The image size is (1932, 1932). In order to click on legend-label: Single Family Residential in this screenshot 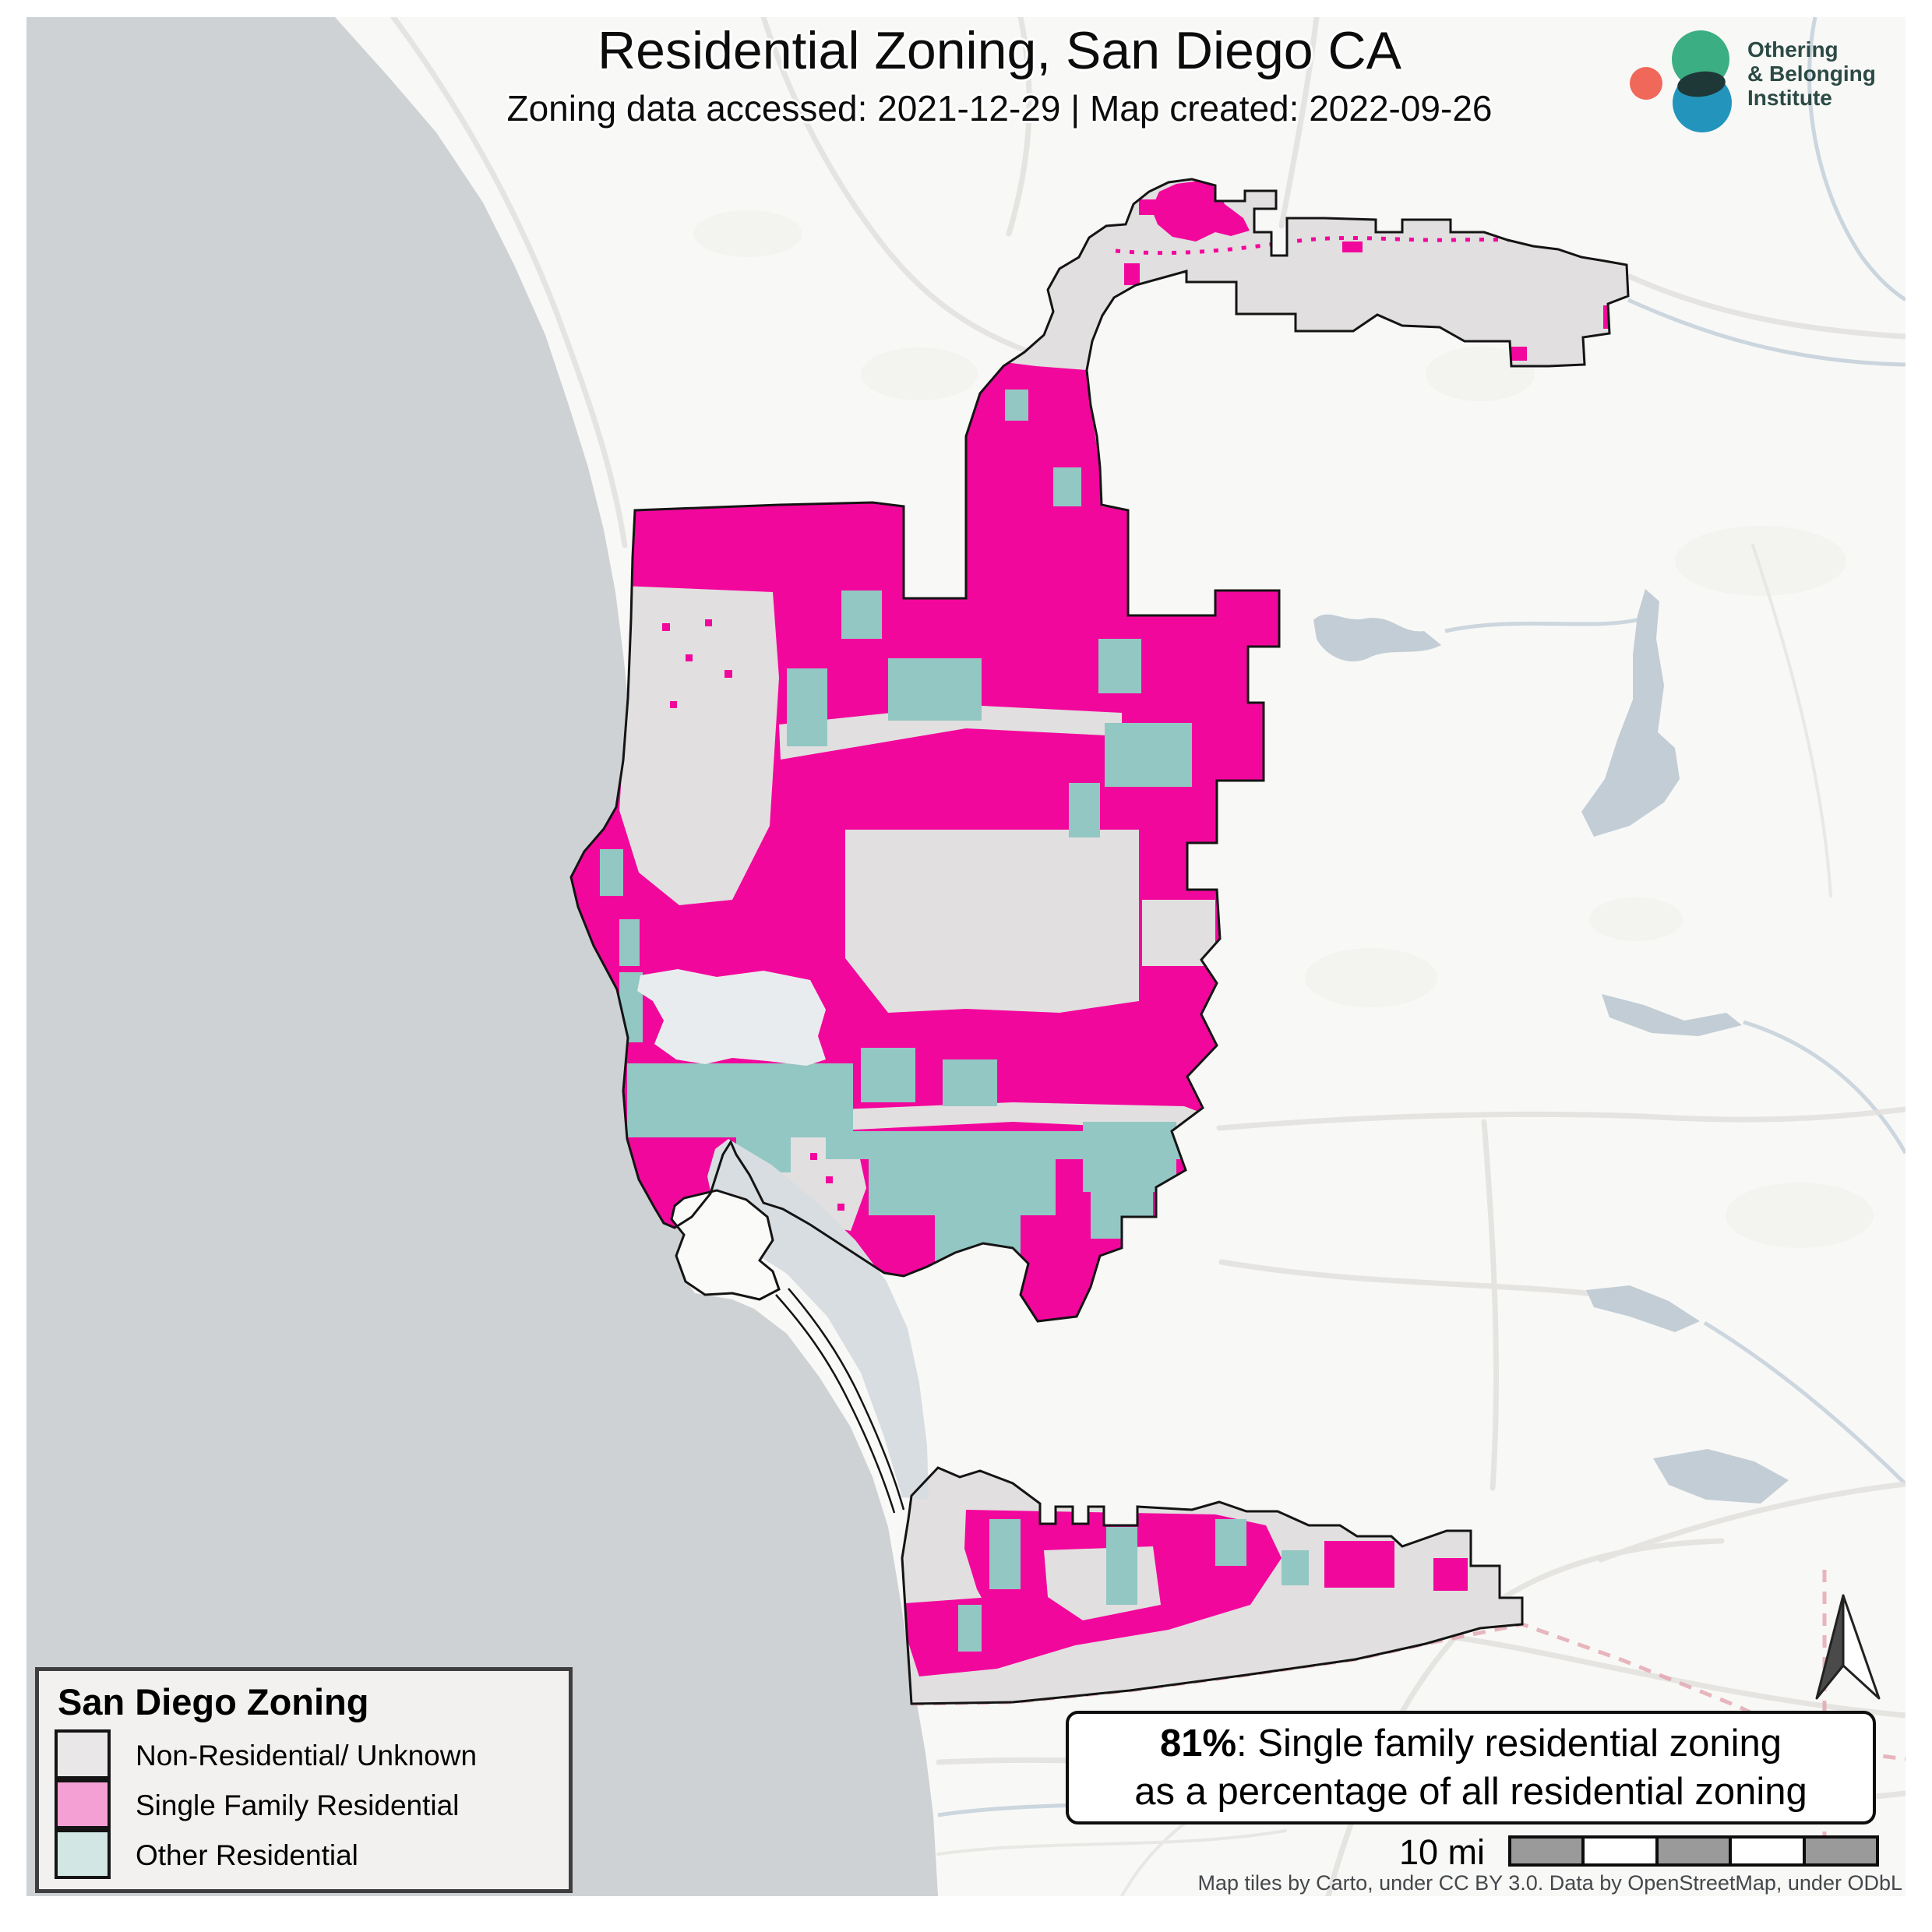, I will do `click(298, 1805)`.